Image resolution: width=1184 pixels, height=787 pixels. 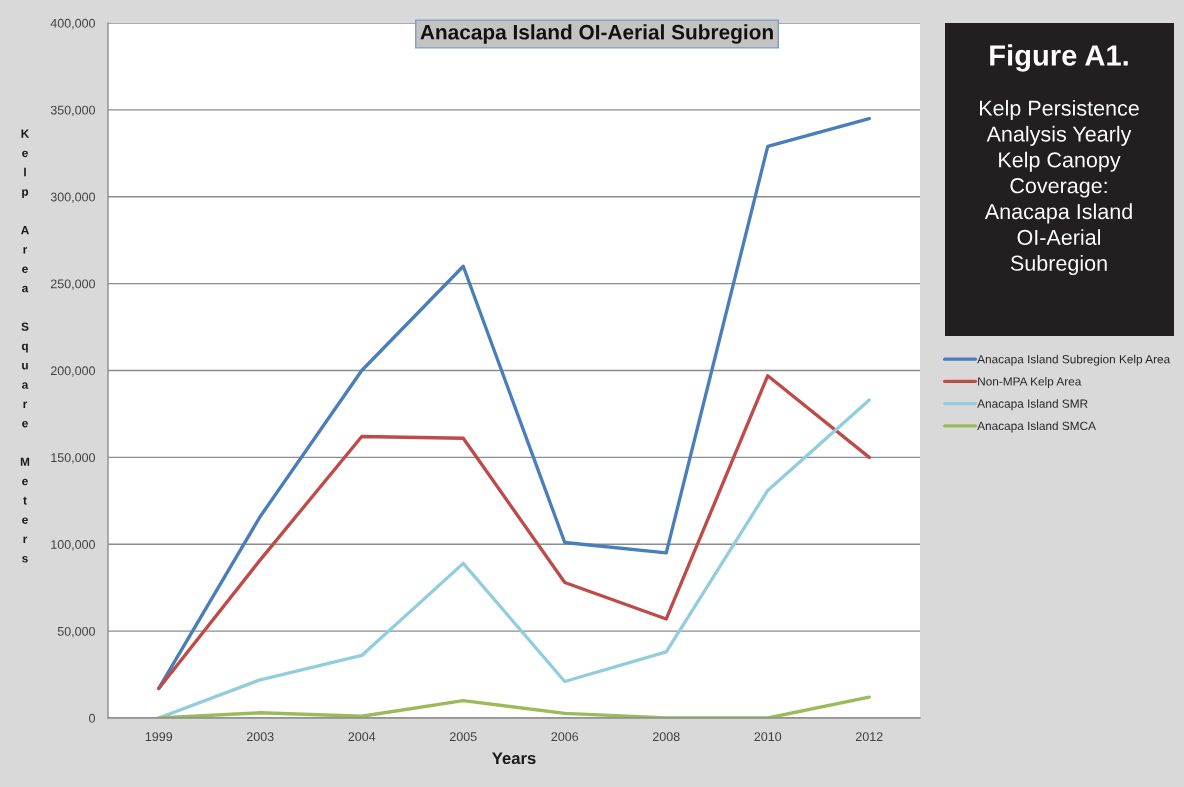 What do you see at coordinates (73, 284) in the screenshot?
I see `y-tick-label: 250,000` at bounding box center [73, 284].